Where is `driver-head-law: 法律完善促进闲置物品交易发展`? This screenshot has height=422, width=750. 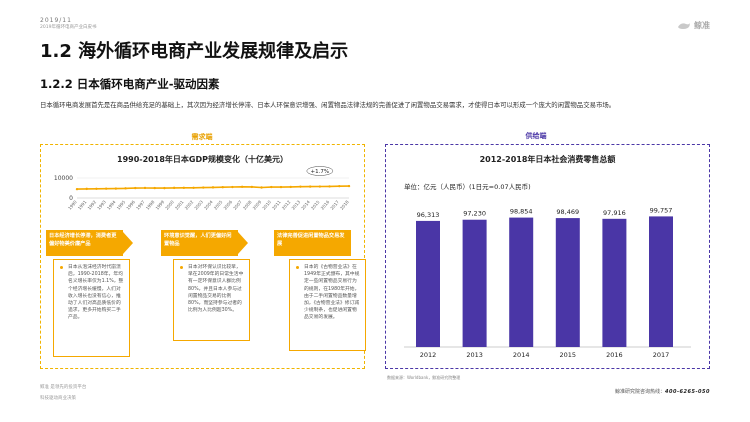
driver-head-law: 法律完善促进闲置物品交易发展 is located at coordinates (312, 243).